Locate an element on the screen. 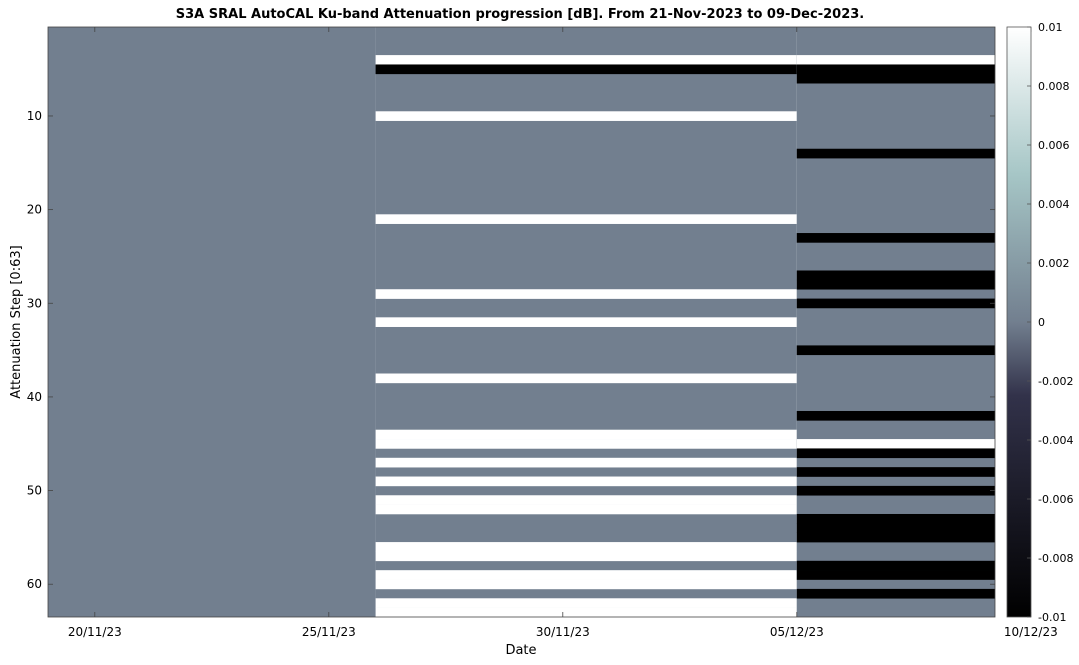 The image size is (1079, 665). x-tick-label: 05/12/23 is located at coordinates (797, 632).